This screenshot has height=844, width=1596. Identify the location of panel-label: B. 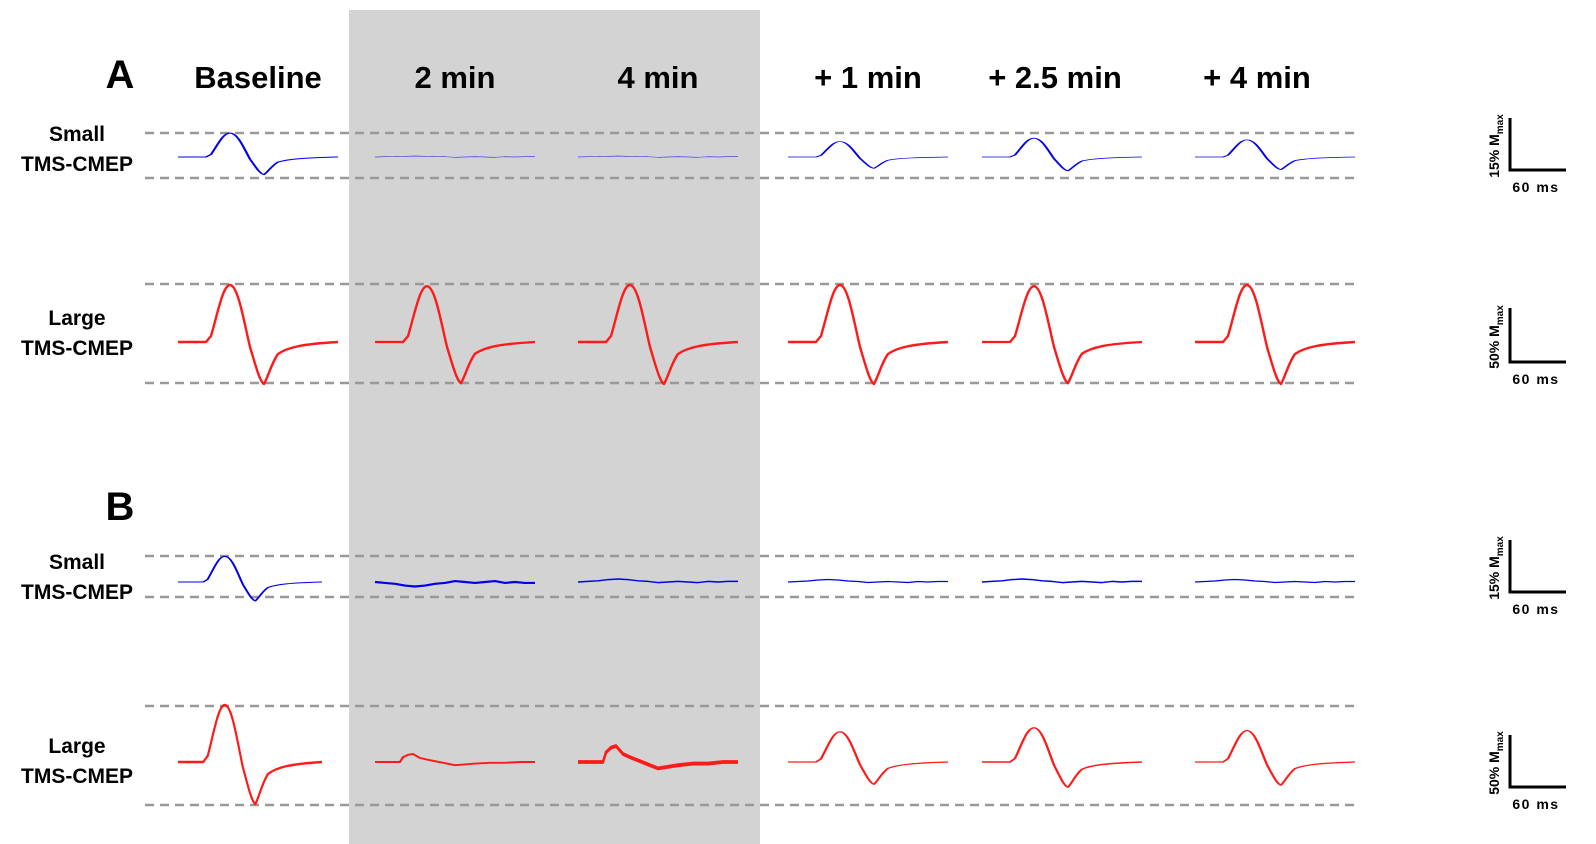
(120, 507).